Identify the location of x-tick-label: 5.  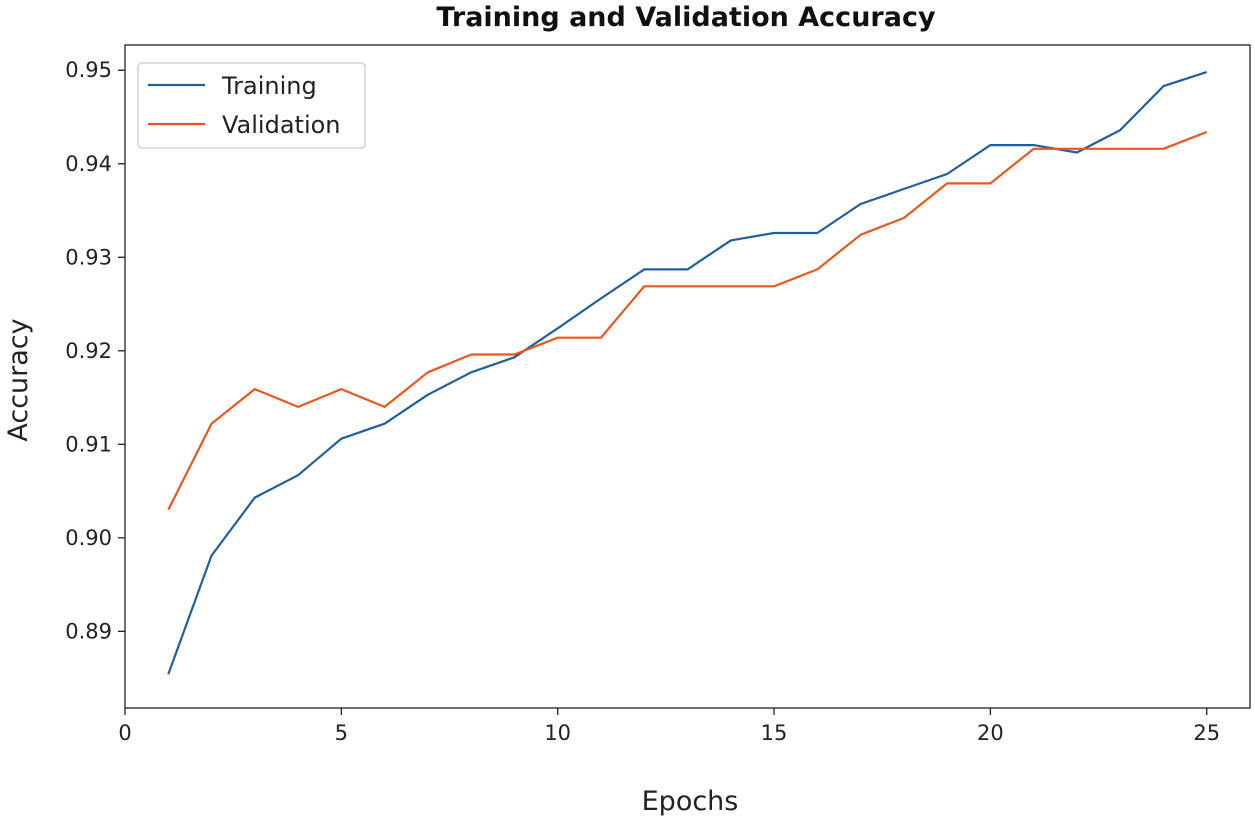
(341, 733).